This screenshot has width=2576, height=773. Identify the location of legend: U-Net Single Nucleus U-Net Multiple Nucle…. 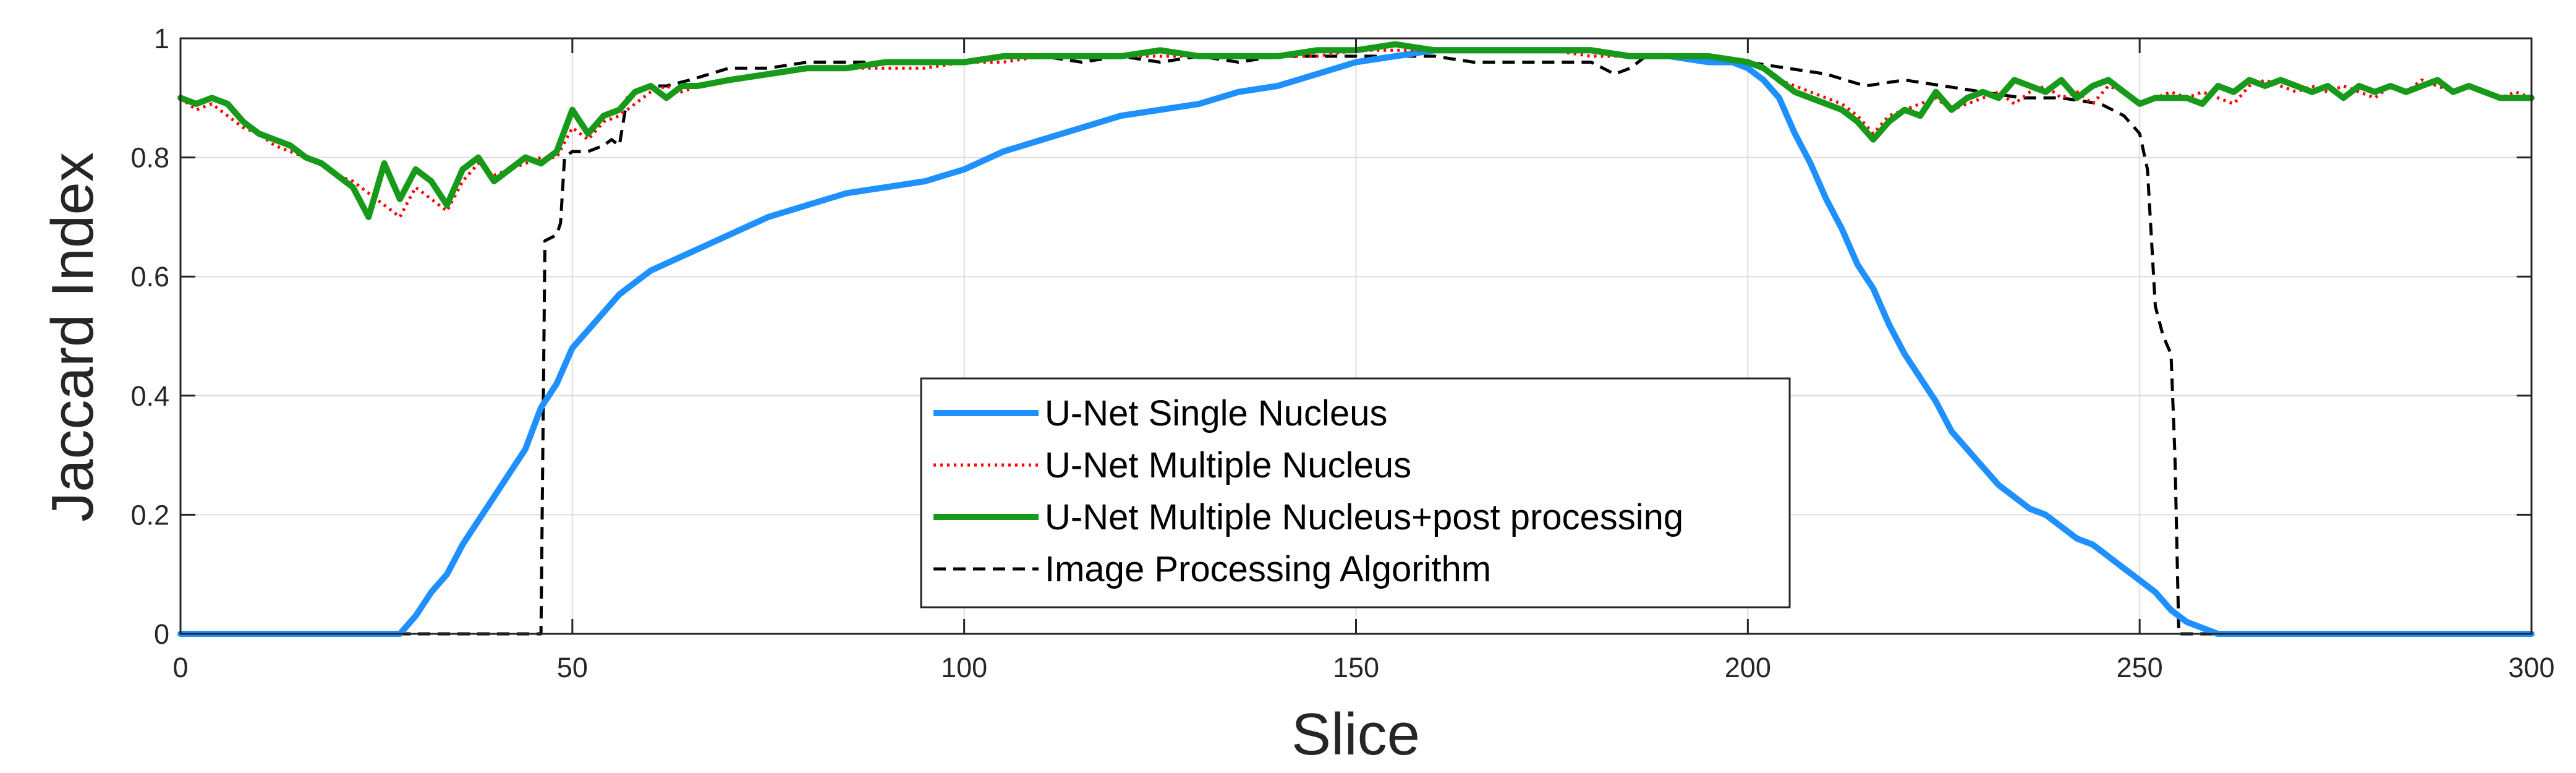
(1355, 493).